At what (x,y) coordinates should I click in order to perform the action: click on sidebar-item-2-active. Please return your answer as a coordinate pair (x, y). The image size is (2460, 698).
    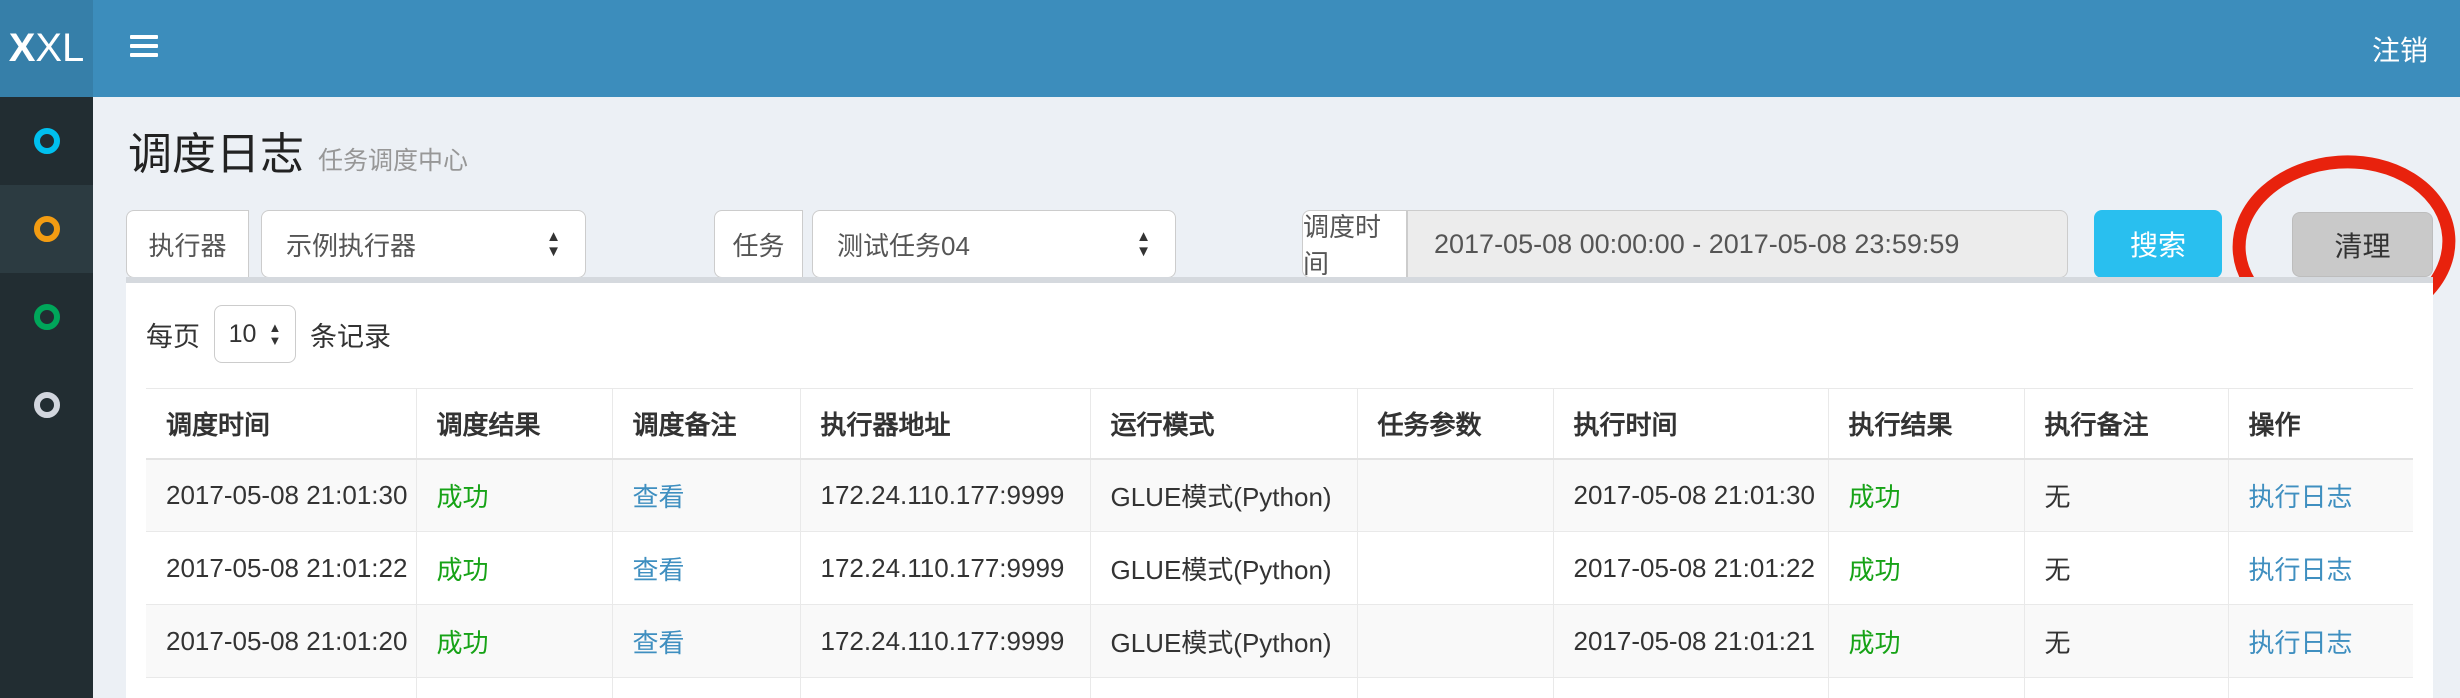
    Looking at the image, I should click on (46, 229).